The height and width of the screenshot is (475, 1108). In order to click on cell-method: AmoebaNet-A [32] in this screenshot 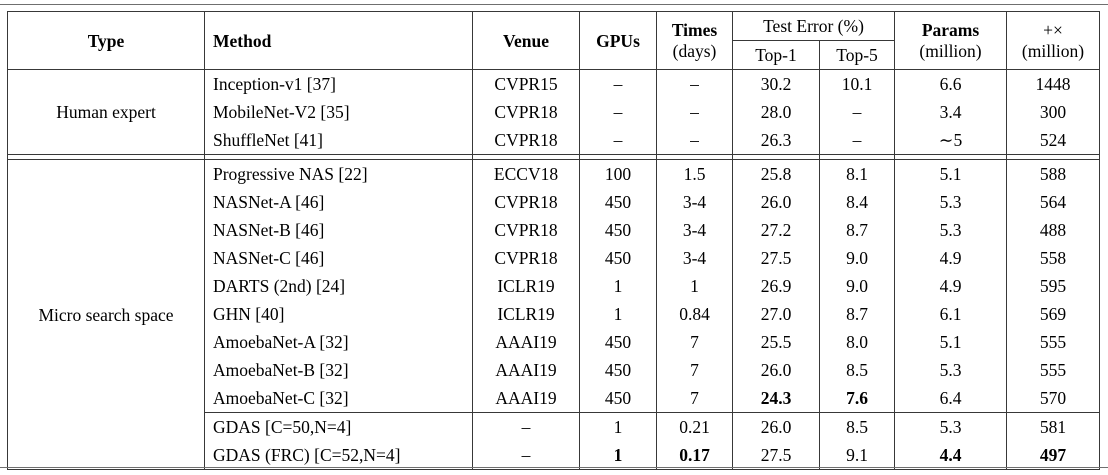, I will do `click(338, 342)`.